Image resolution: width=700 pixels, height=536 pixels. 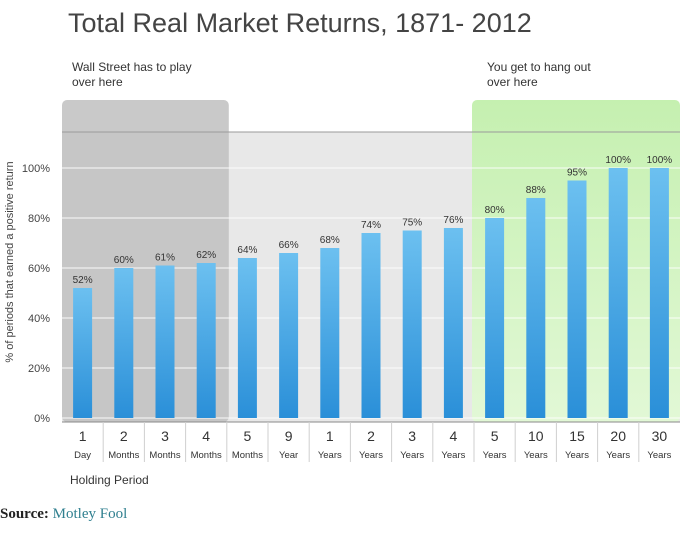 What do you see at coordinates (36, 294) in the screenshot?
I see `y-axis-ticks: 0% 20% 40% 60% 80% 100%` at bounding box center [36, 294].